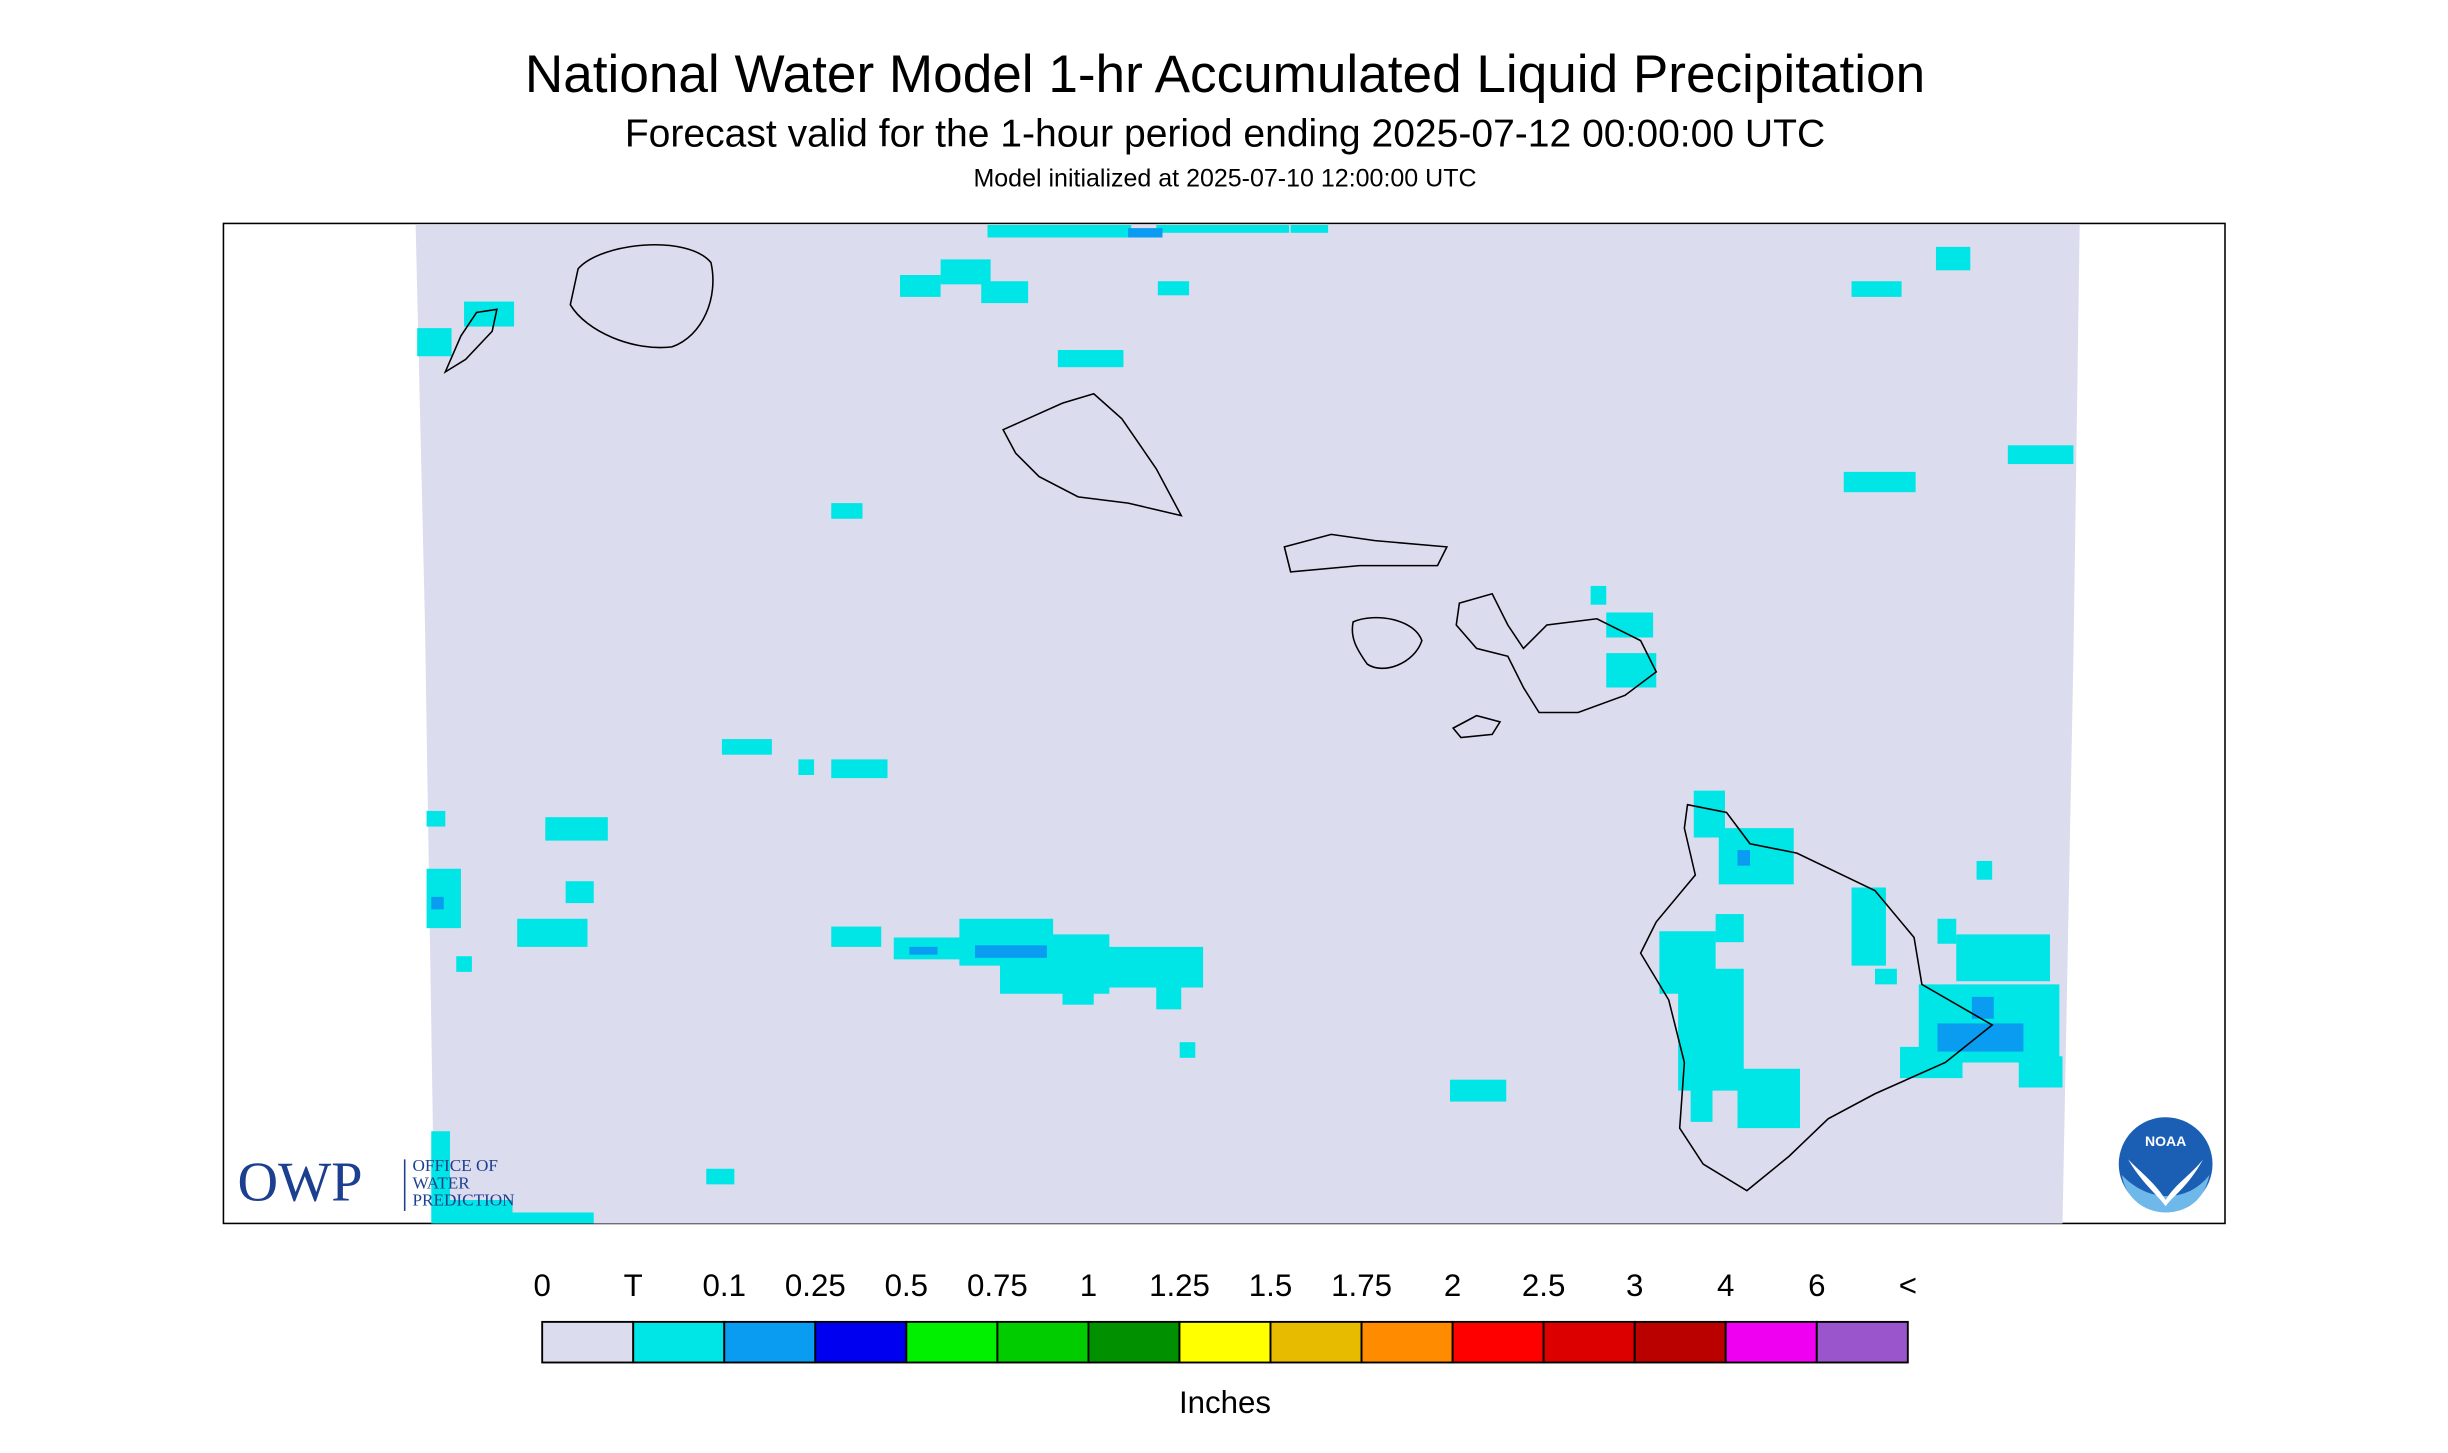 The height and width of the screenshot is (1453, 2448). I want to click on owp-logo-text: OWP, so click(300, 1182).